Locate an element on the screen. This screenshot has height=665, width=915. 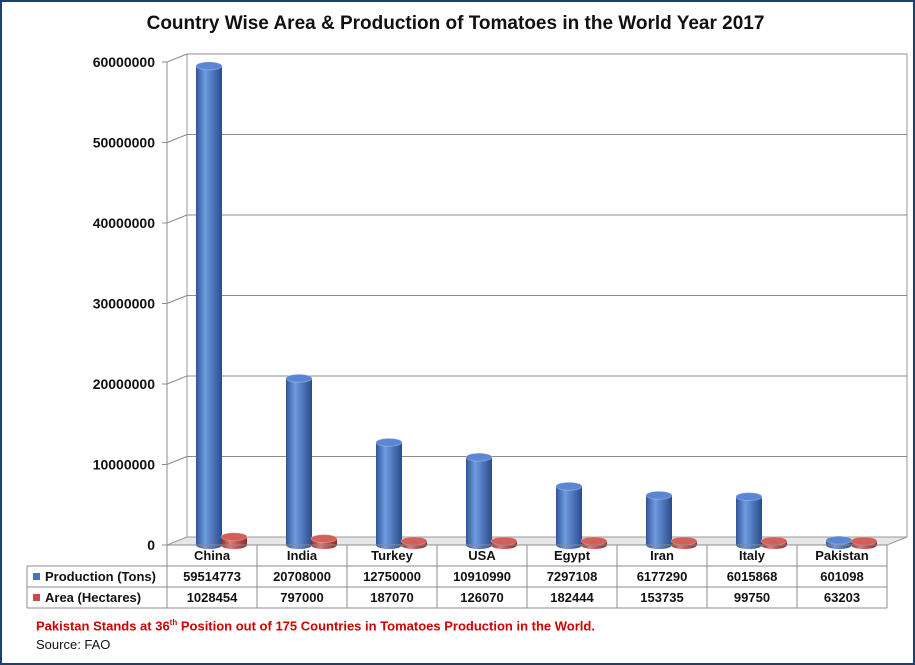
bar-production-iran-cap is located at coordinates (659, 495).